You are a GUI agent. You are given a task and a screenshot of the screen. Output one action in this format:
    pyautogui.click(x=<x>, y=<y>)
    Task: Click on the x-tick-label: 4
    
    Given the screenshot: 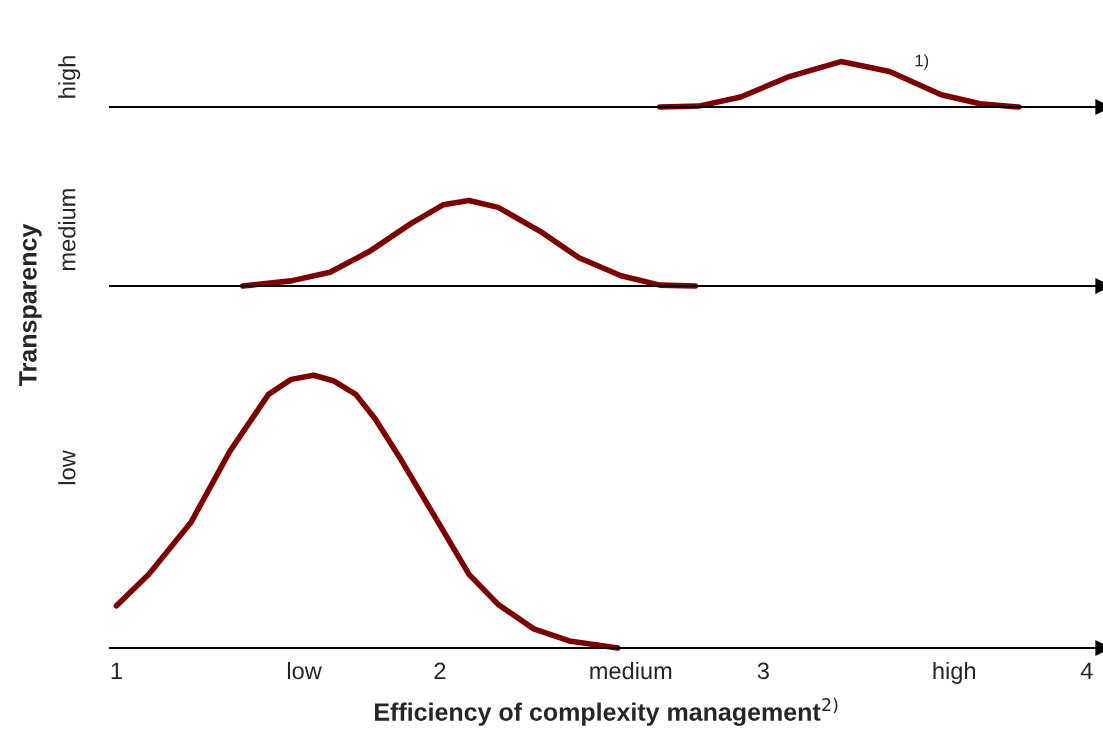 What is the action you would take?
    pyautogui.click(x=1086, y=670)
    